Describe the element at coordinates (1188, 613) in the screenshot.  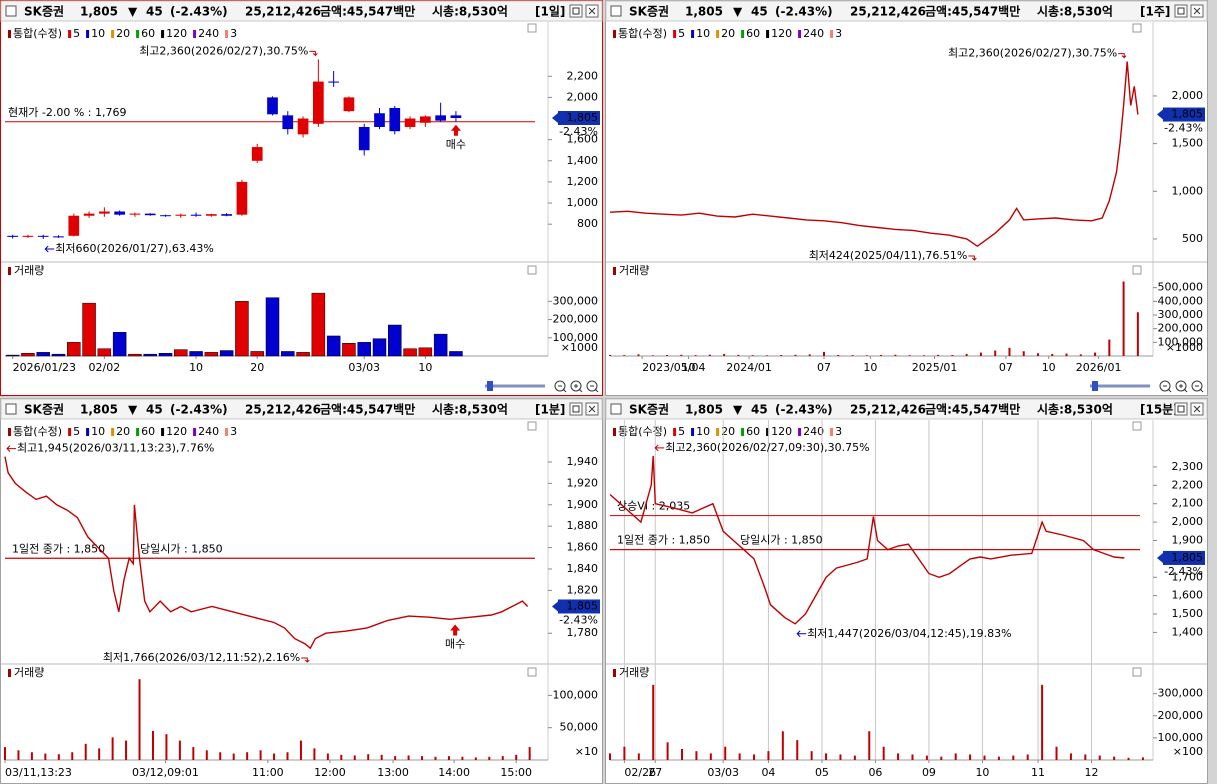
I see `y-tick-label: 1,500` at that location.